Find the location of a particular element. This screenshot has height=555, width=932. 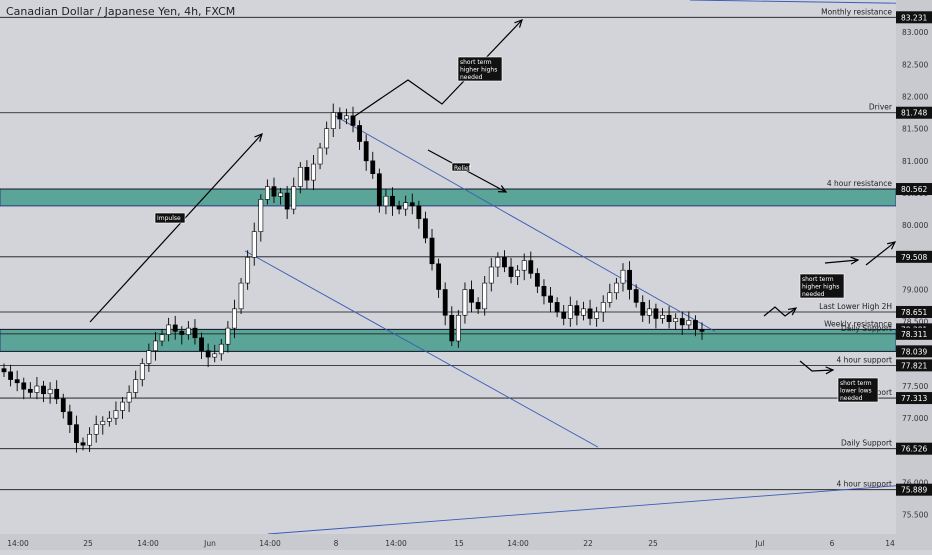

price-tag-3: 79.508 is located at coordinates (914, 257).